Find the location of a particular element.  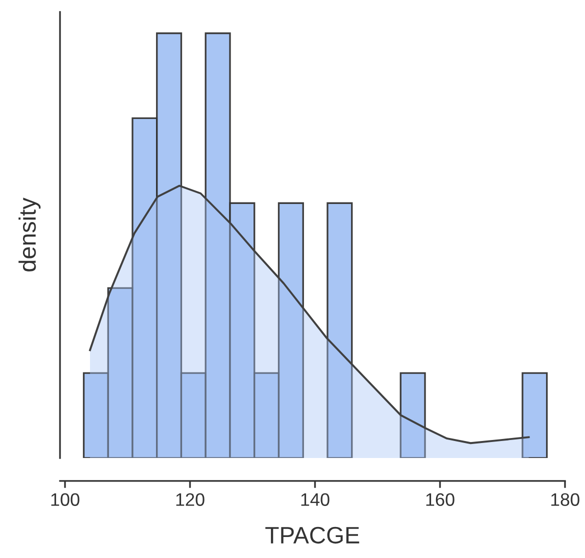

x-axis-title: TPACGE is located at coordinates (312, 535).